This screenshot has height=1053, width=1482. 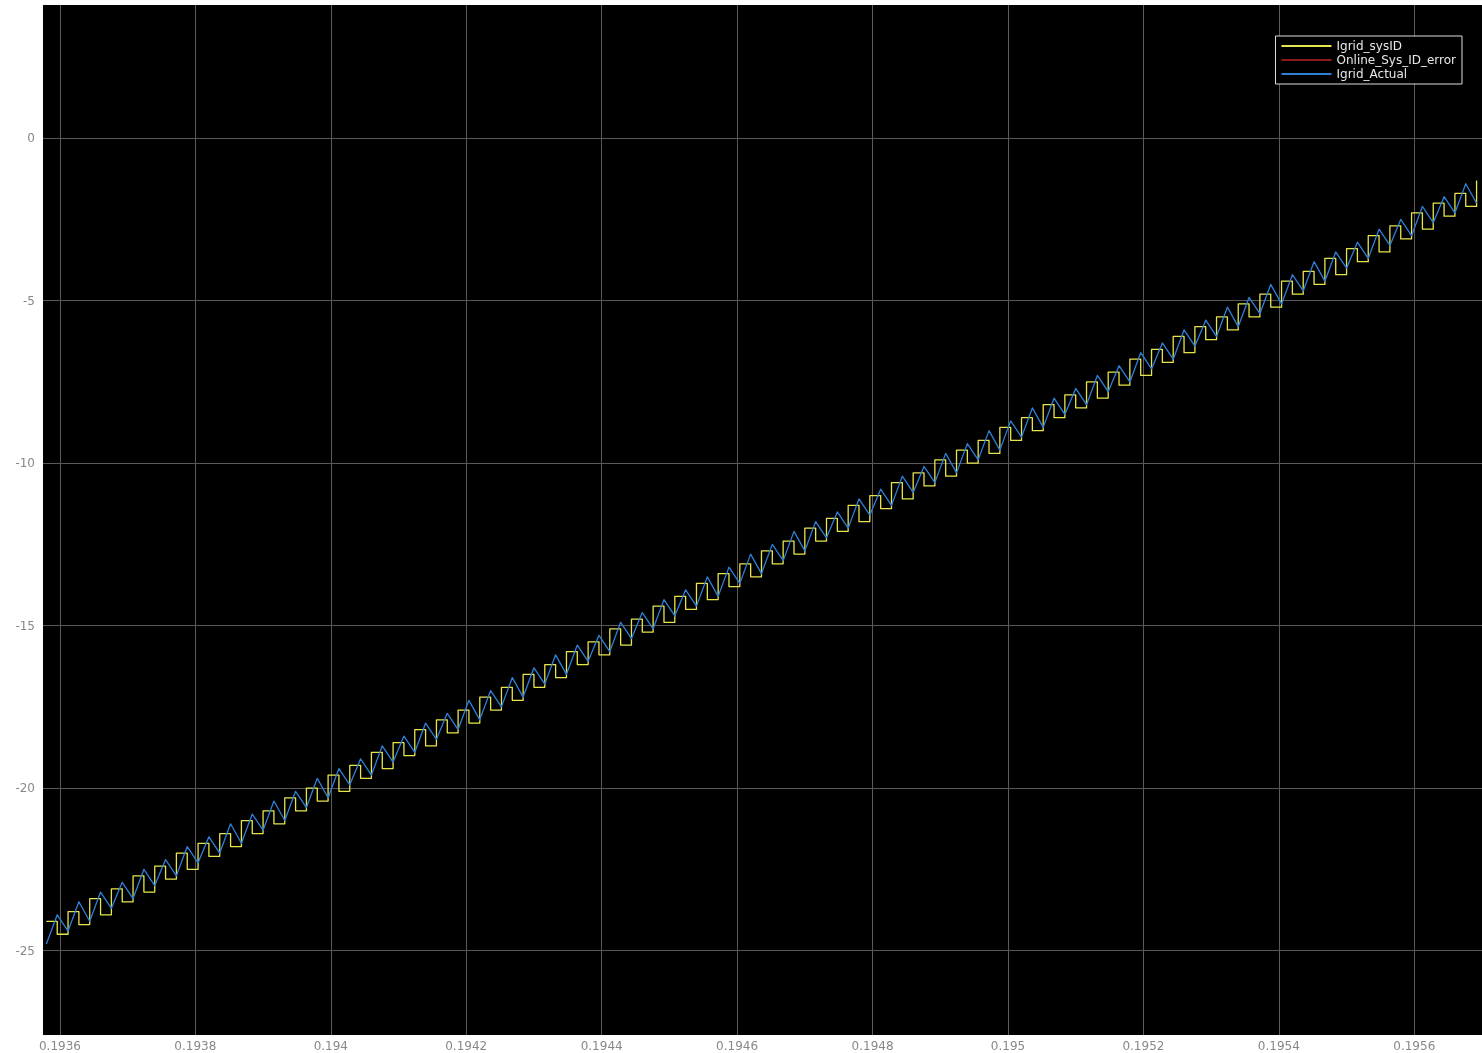 What do you see at coordinates (59, 1046) in the screenshot?
I see `x-tick-label: 0.1936` at bounding box center [59, 1046].